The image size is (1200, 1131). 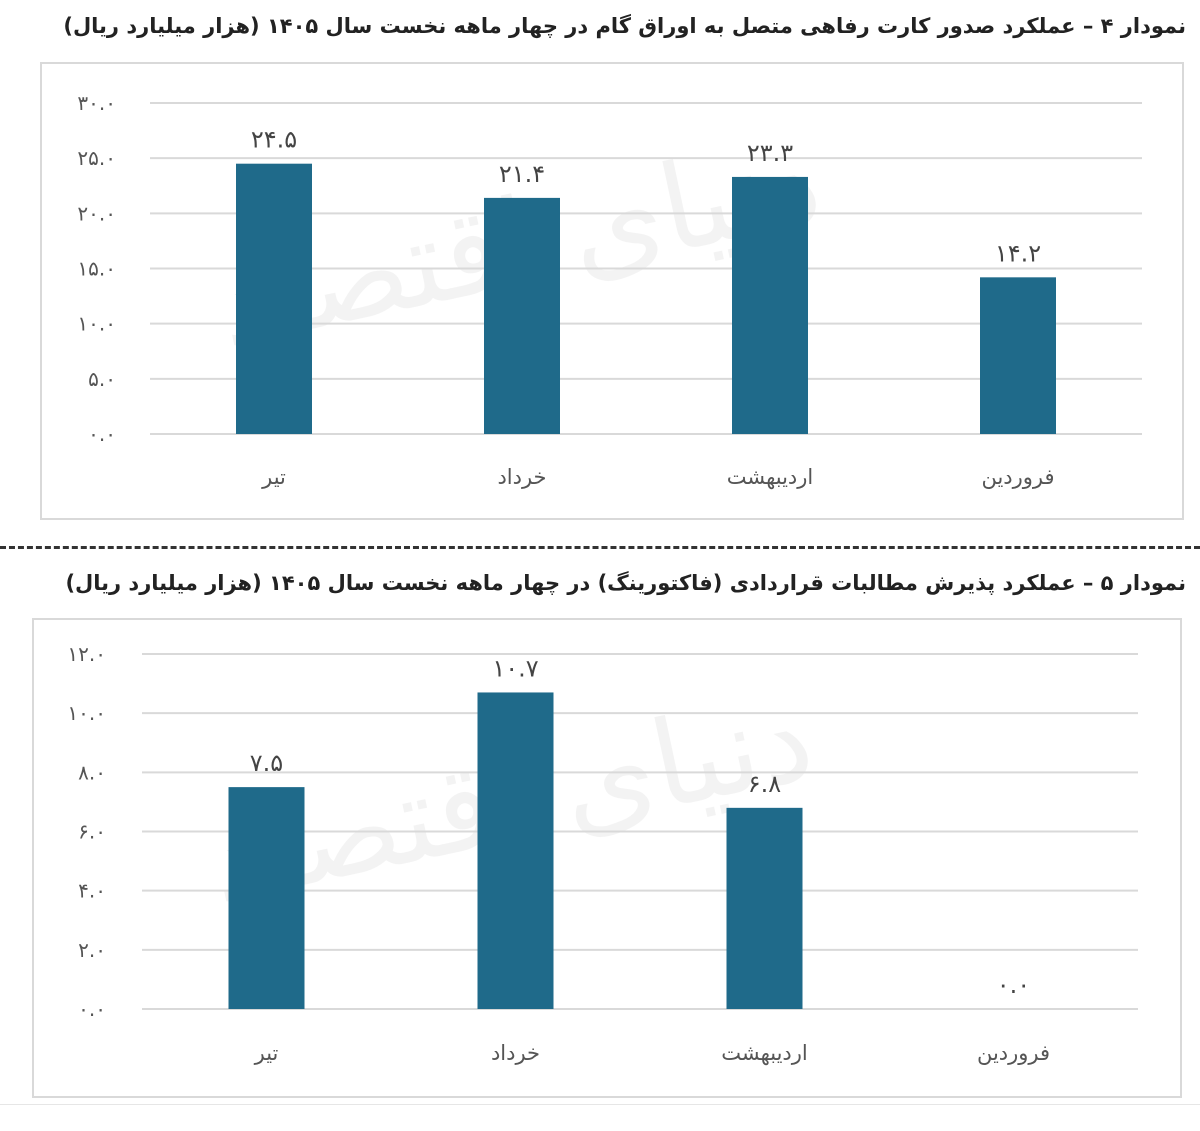 I want to click on data-label: ۱۰.۷, so click(x=515, y=668).